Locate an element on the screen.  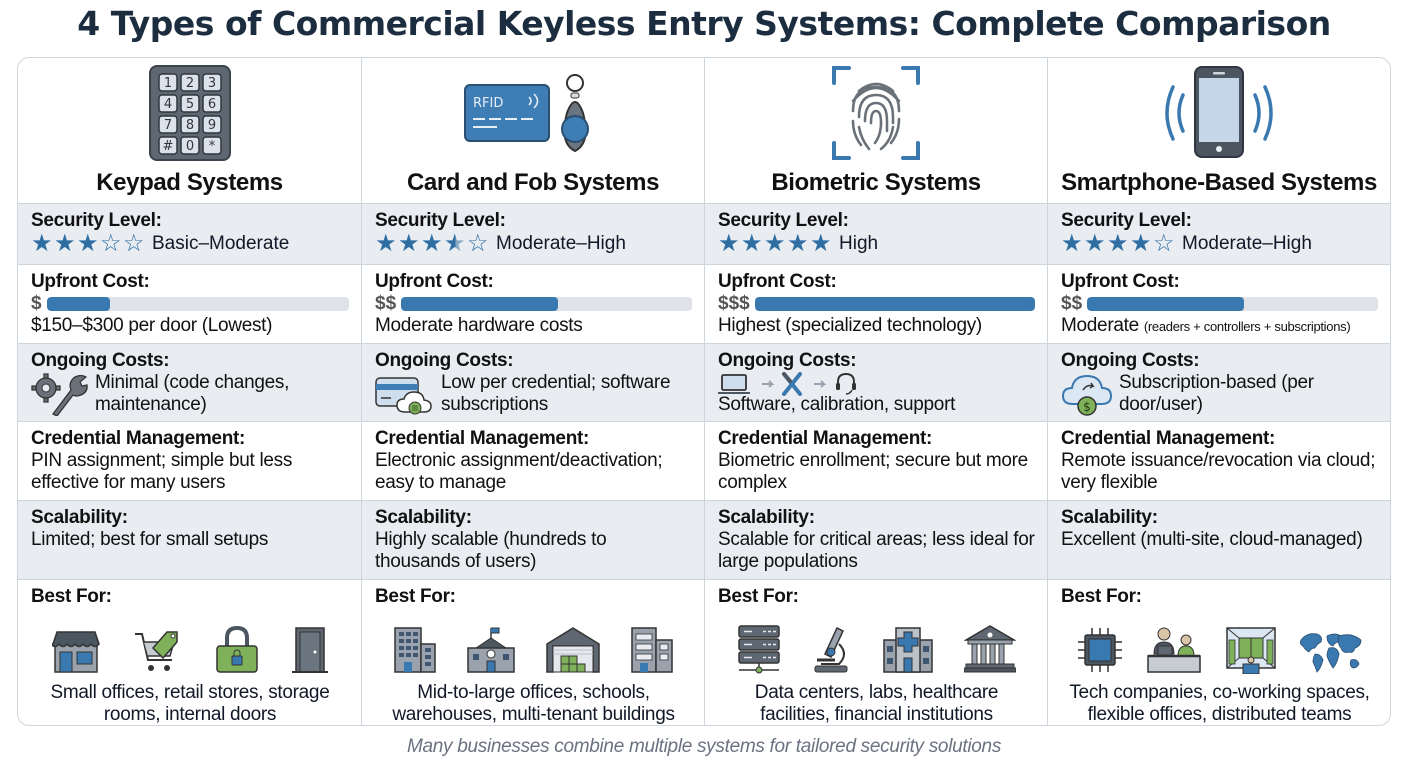
upfront-text: Highest (specialized technology) is located at coordinates (850, 325).